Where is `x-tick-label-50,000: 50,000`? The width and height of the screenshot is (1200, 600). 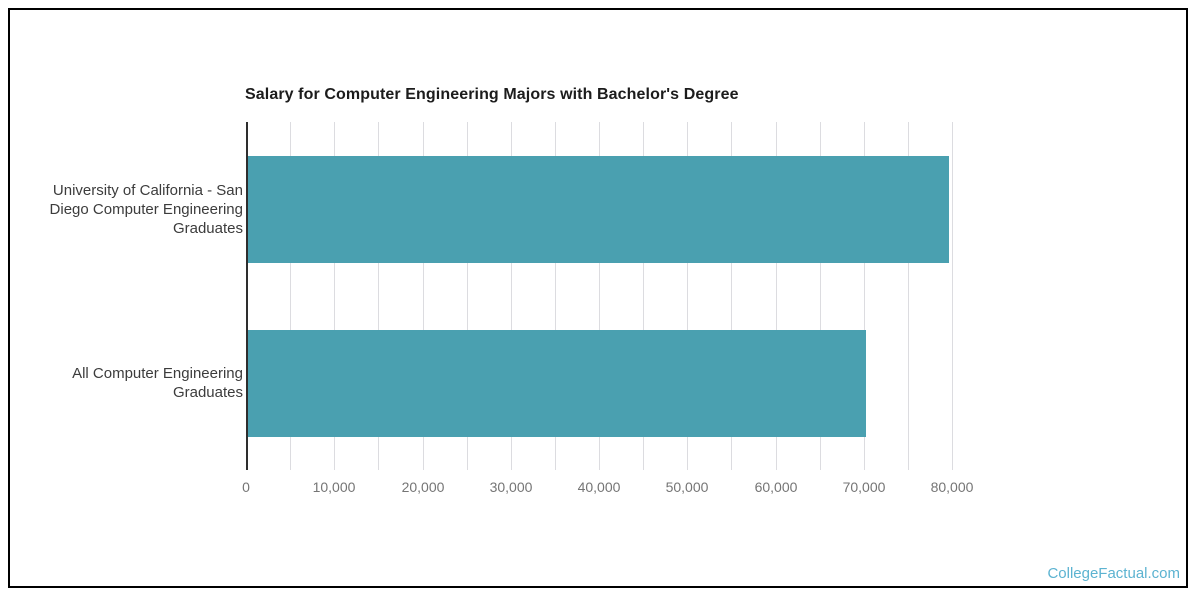 x-tick-label-50,000: 50,000 is located at coordinates (687, 487).